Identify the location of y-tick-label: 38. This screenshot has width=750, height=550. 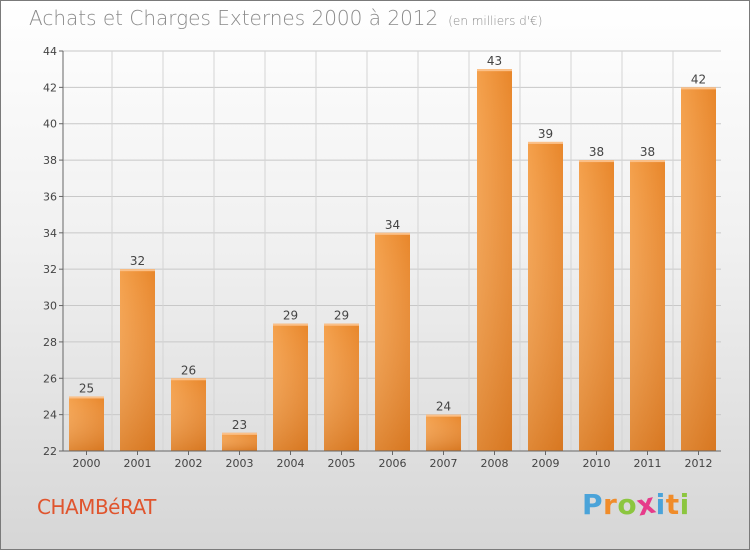
(50, 160).